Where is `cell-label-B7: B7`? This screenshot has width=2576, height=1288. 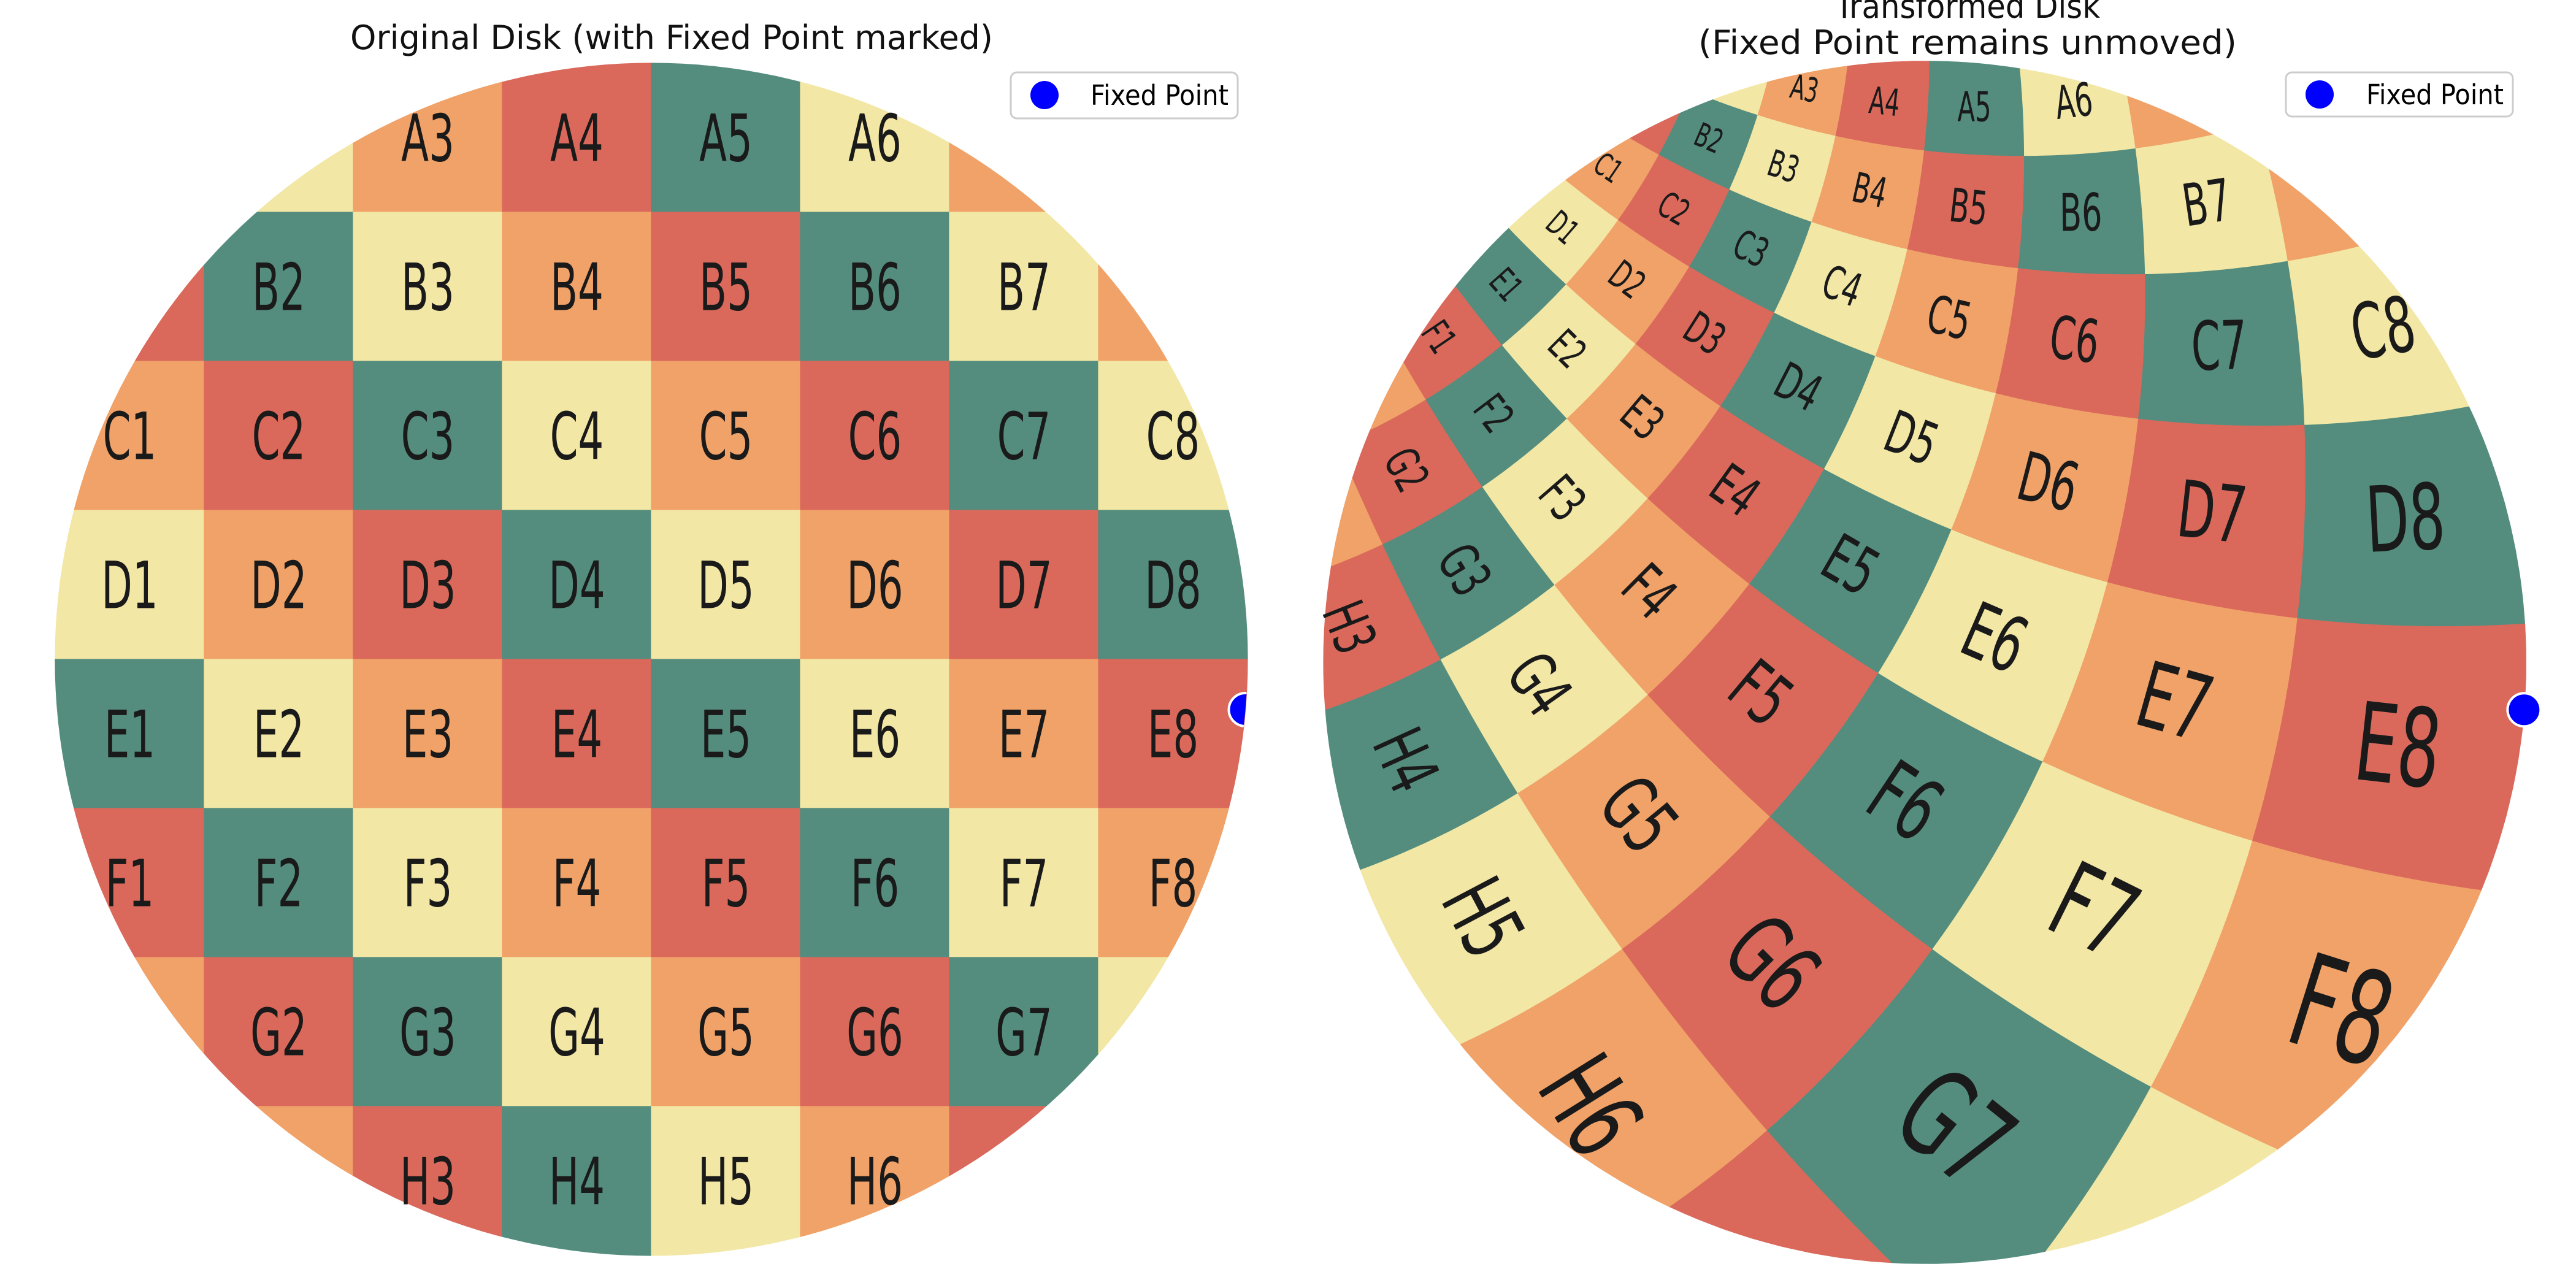
cell-label-B7: B7 is located at coordinates (1024, 288).